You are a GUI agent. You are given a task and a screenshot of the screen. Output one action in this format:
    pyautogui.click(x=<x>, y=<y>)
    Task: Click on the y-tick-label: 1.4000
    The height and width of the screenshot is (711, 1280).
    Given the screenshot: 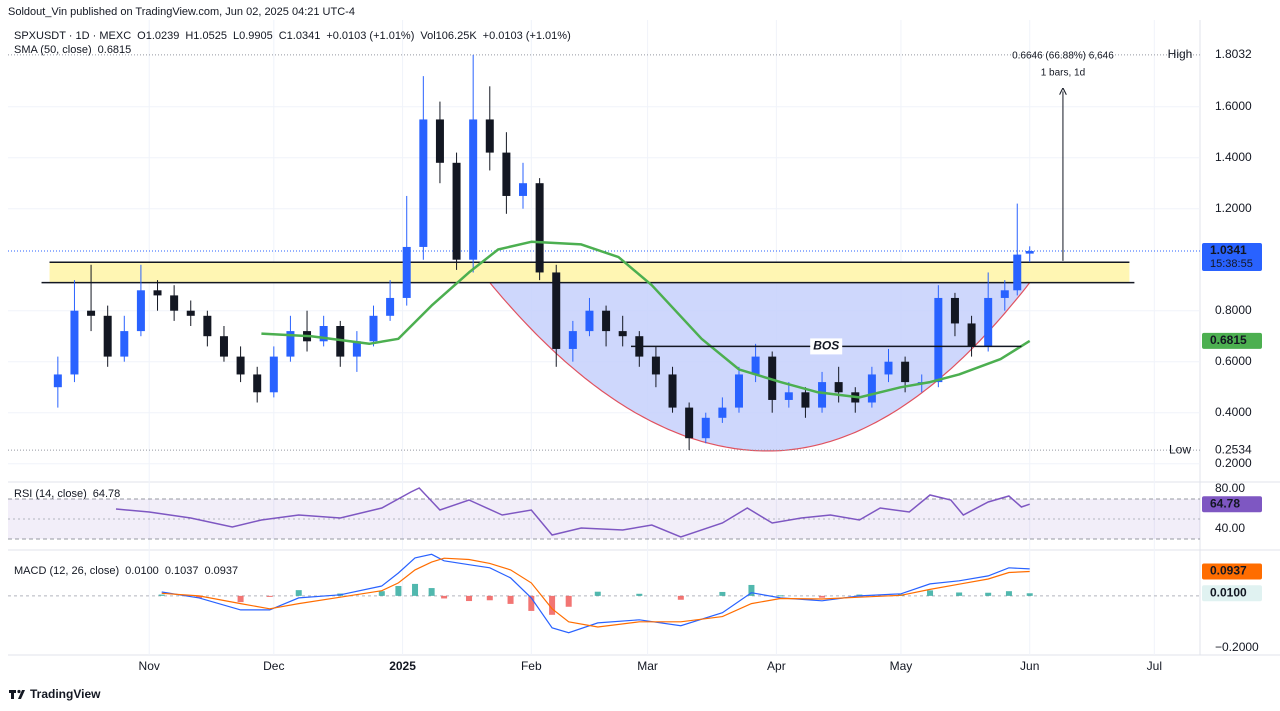 What is the action you would take?
    pyautogui.click(x=1233, y=157)
    